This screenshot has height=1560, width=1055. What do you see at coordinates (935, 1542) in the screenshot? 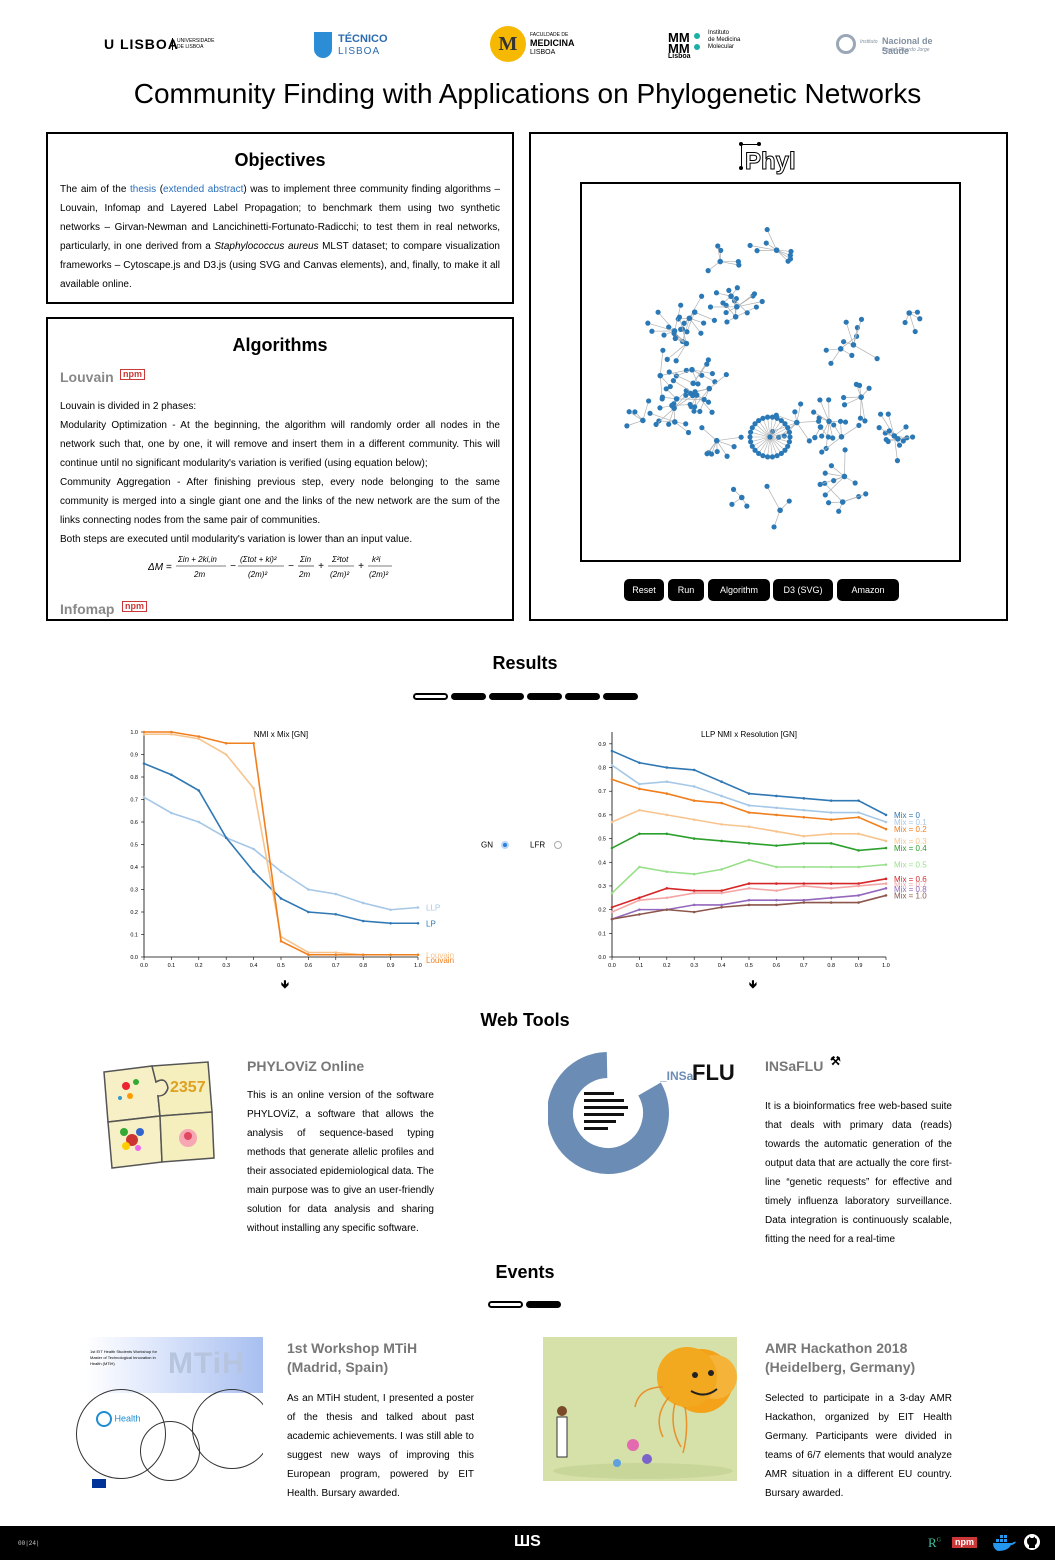
I see `researchgate-icon: RG` at bounding box center [935, 1542].